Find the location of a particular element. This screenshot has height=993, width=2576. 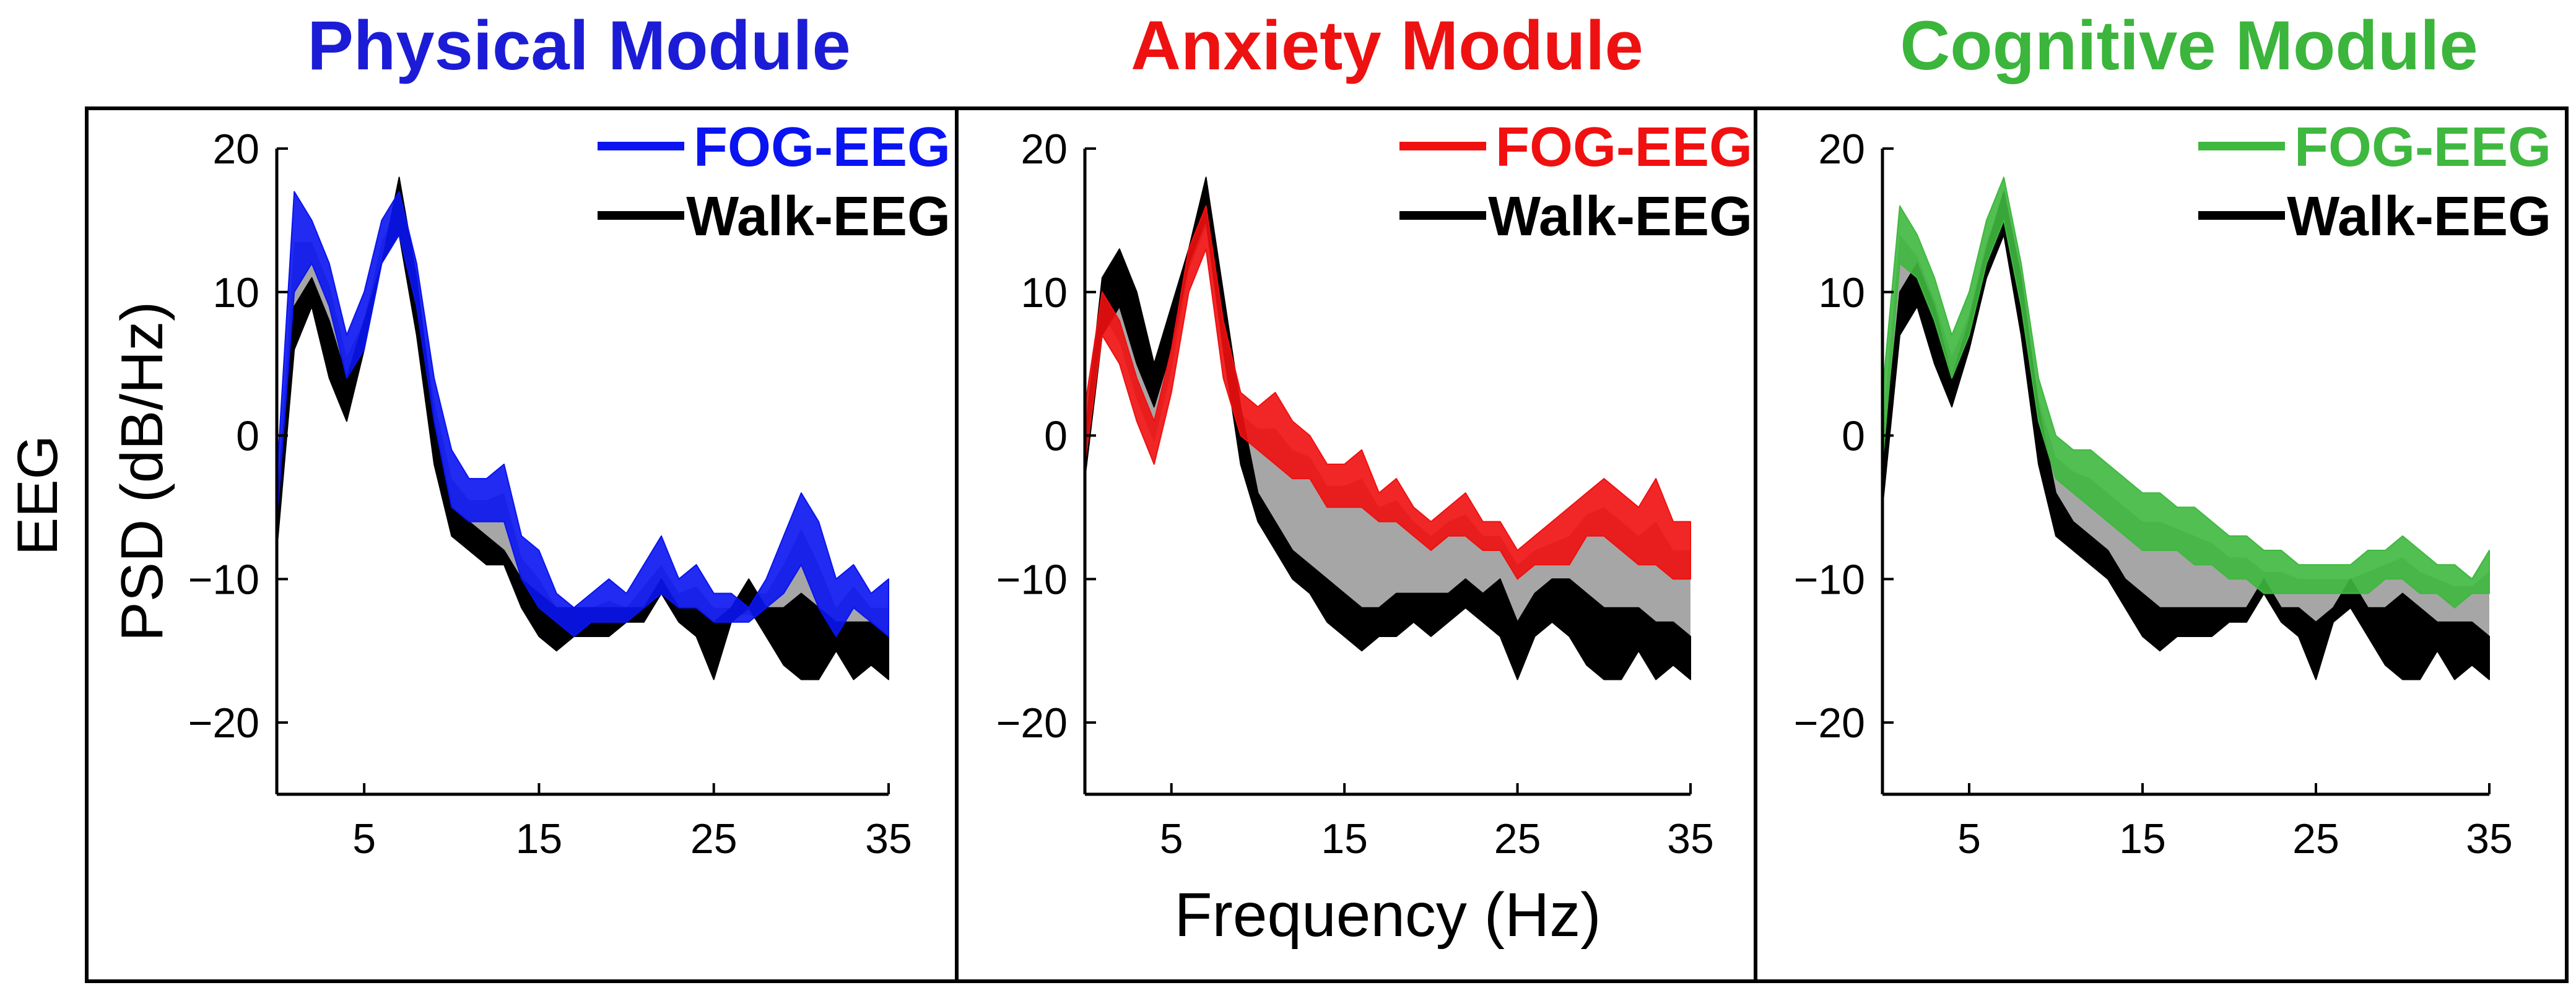

chart-title: Anxiety Module is located at coordinates (1387, 45).